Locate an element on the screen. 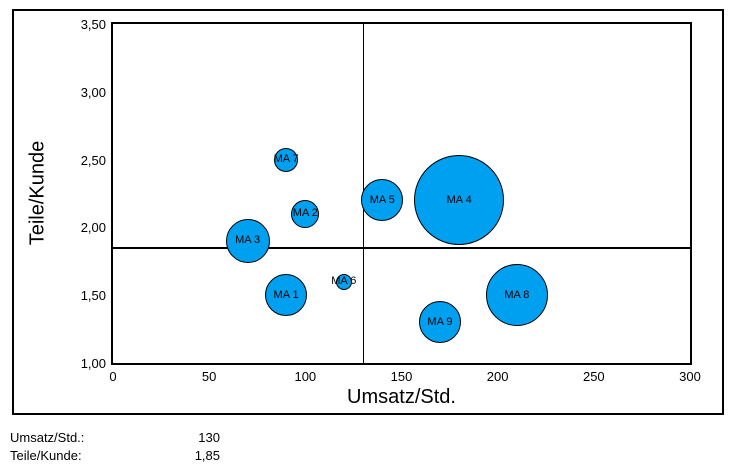  x-tick-label: 100 is located at coordinates (305, 376).